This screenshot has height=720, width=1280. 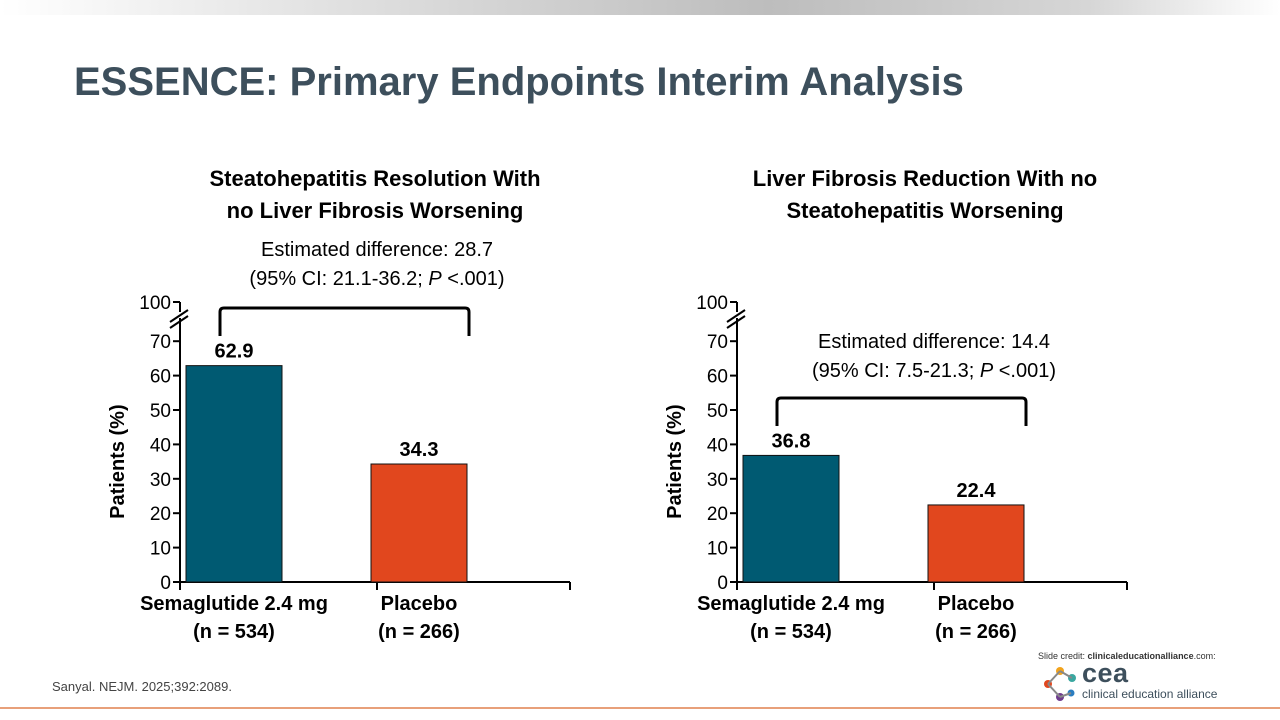 What do you see at coordinates (1105, 673) in the screenshot?
I see `cea-logo-text: cea` at bounding box center [1105, 673].